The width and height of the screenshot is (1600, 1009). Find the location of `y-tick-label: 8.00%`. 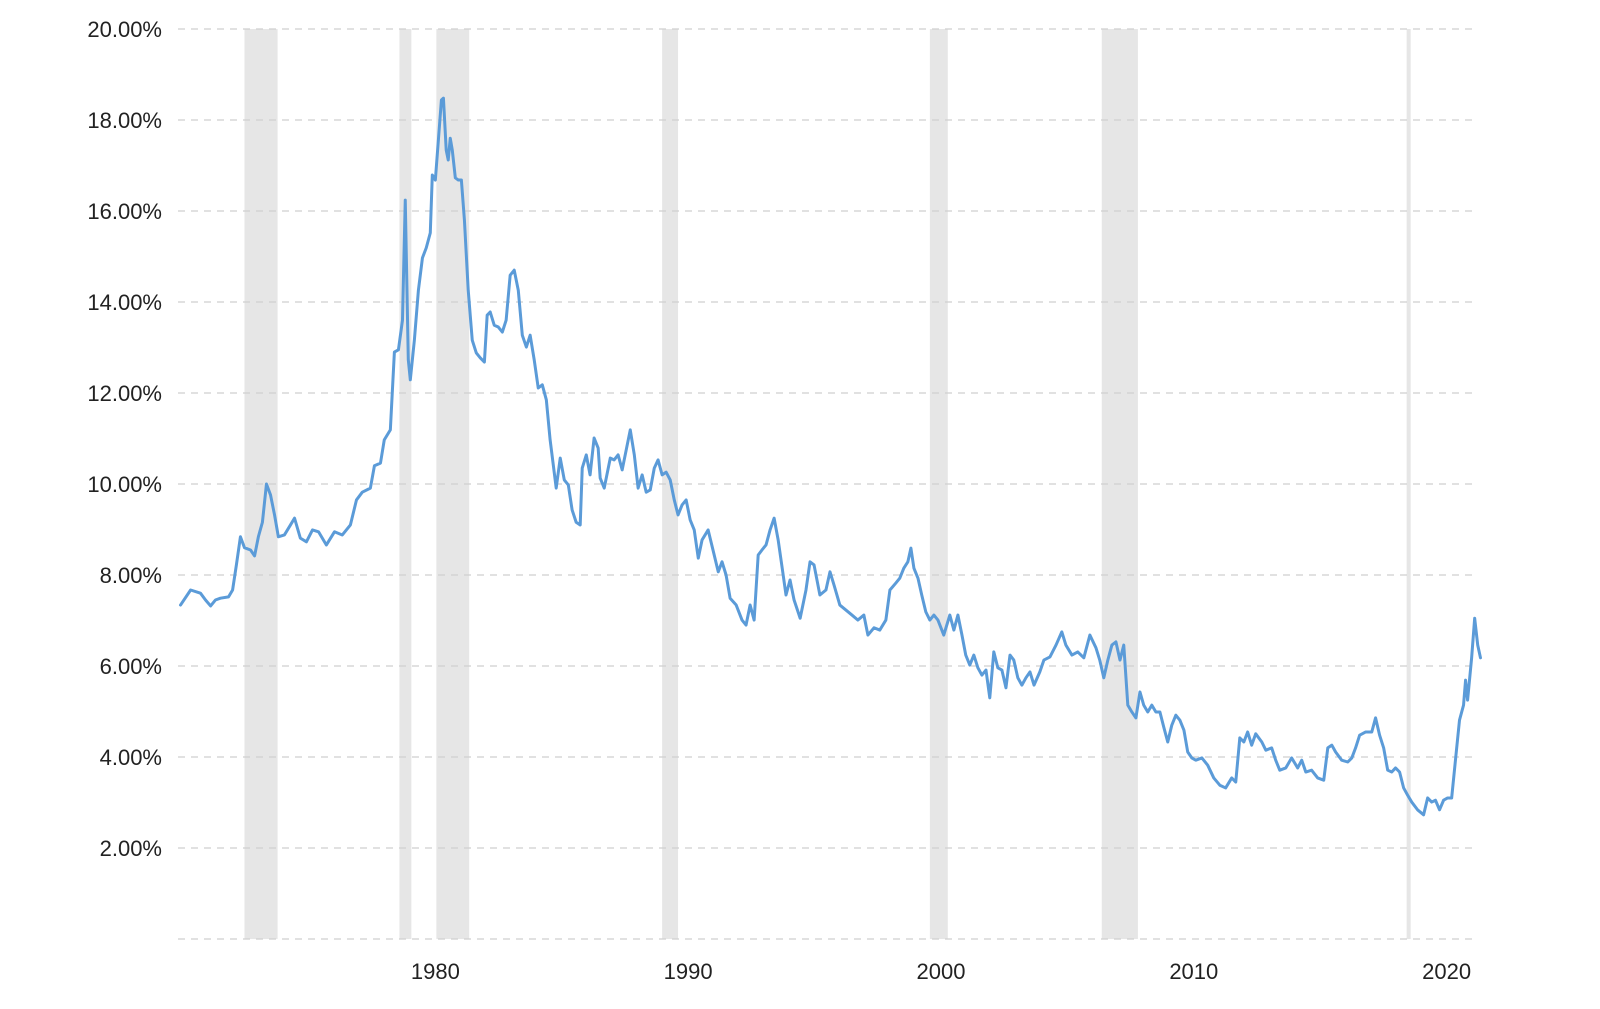

y-tick-label: 8.00% is located at coordinates (131, 575).